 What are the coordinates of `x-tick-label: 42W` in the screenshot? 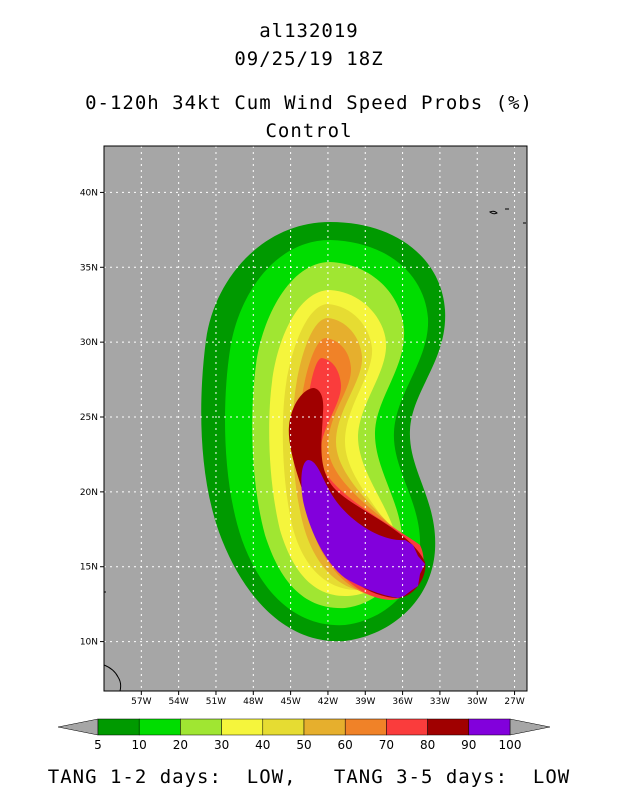 It's located at (328, 702).